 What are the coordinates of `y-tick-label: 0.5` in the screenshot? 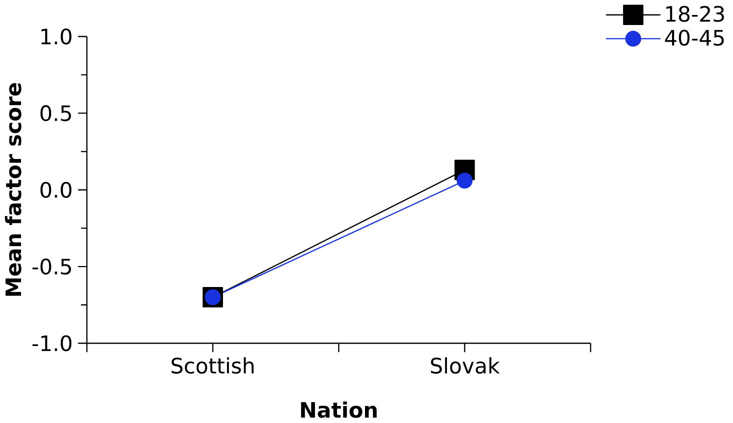 It's located at (55, 113).